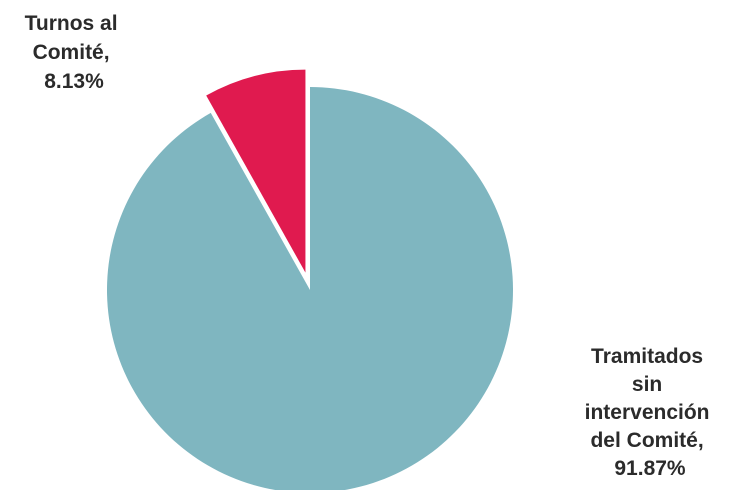  I want to click on slice-label-line: del Comité,, so click(646, 440).